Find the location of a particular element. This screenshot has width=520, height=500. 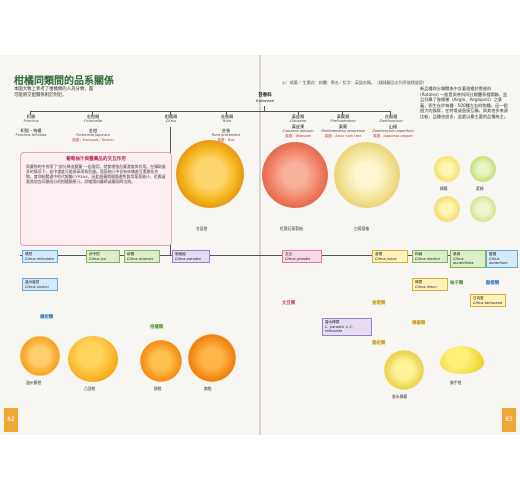

species-poncirus: 枳殼・枸橘 Poncirus trifoliata is located at coordinates (31, 132).